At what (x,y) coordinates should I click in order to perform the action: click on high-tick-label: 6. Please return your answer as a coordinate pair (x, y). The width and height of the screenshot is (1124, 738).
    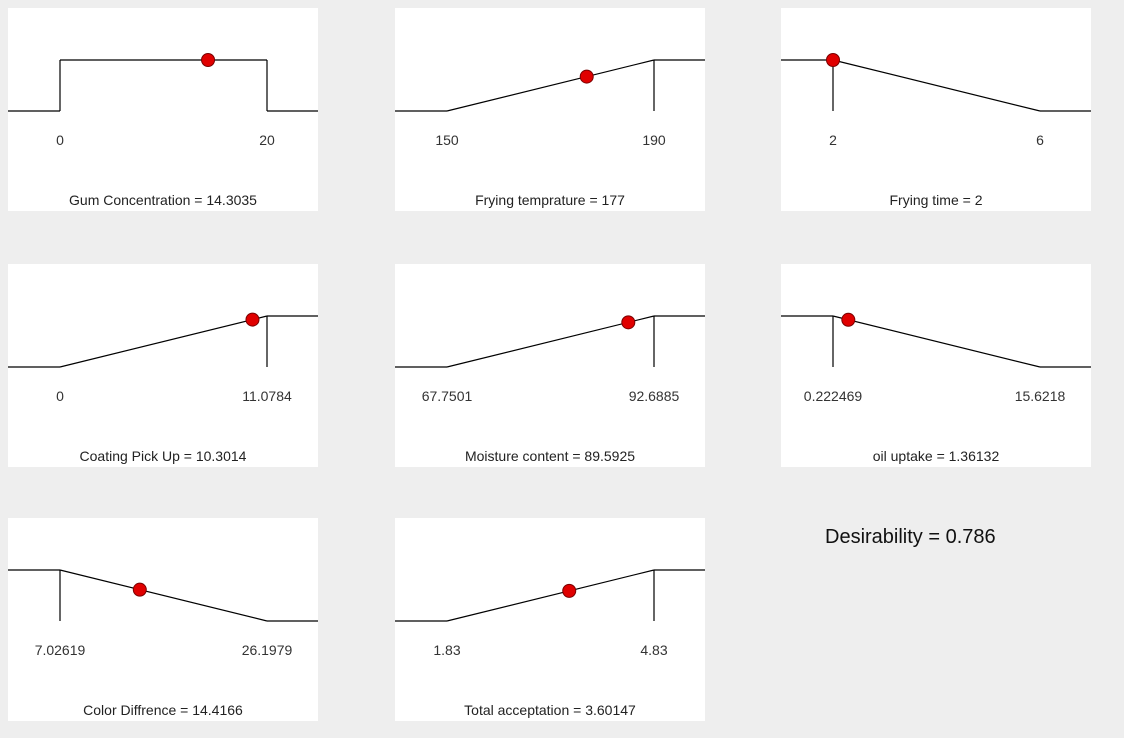
    Looking at the image, I should click on (1040, 140).